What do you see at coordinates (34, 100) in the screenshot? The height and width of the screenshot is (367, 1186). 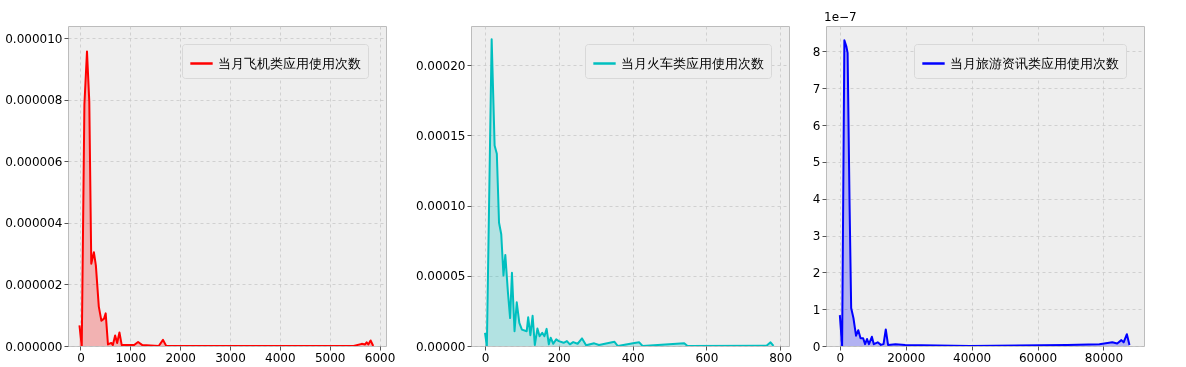 I see `y-tick-label: 0.000008` at bounding box center [34, 100].